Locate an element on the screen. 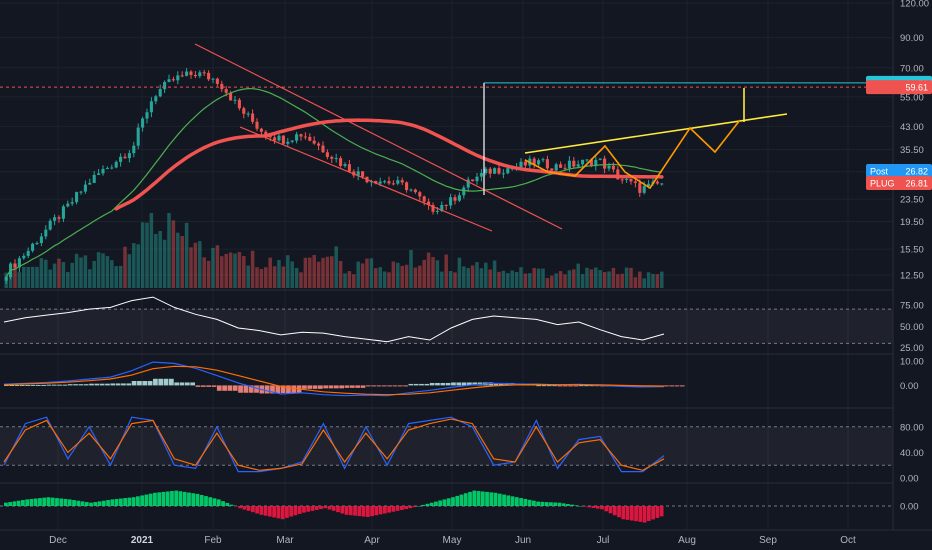 Image resolution: width=932 pixels, height=550 pixels. stoch-rsi-pane is located at coordinates (446, 444).